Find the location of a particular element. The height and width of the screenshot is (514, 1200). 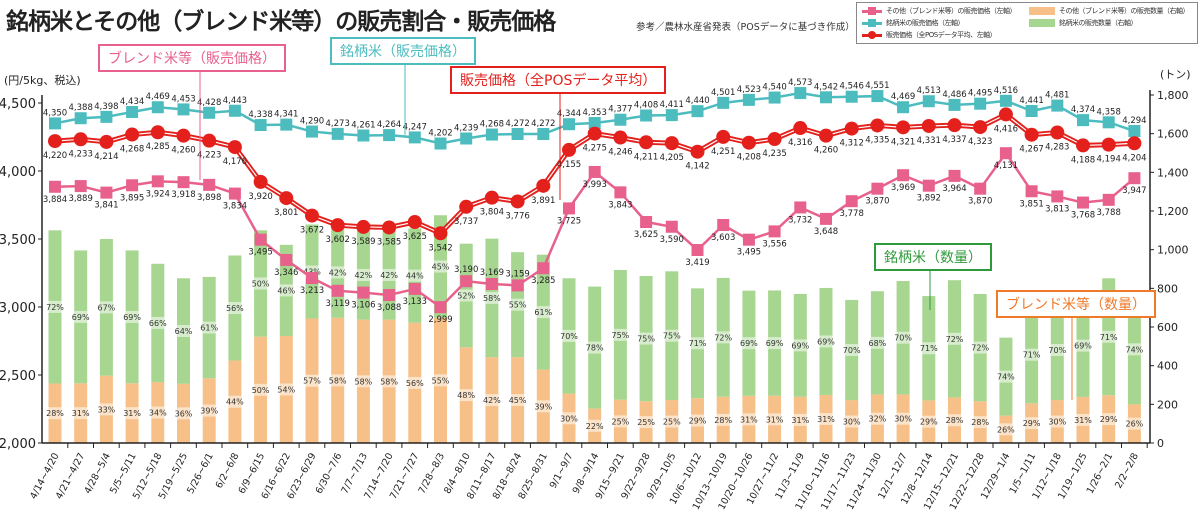

brand-share-label: 58% is located at coordinates (492, 298).